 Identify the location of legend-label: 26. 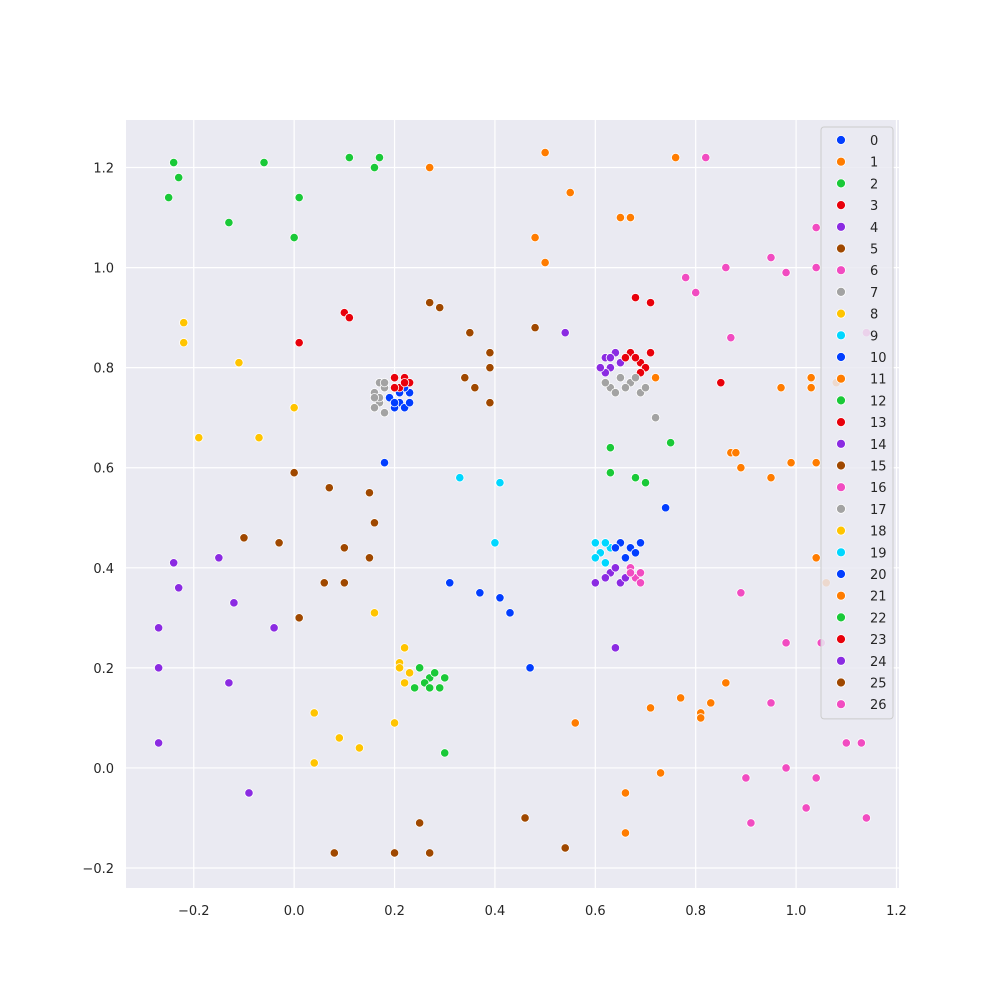
(878, 705).